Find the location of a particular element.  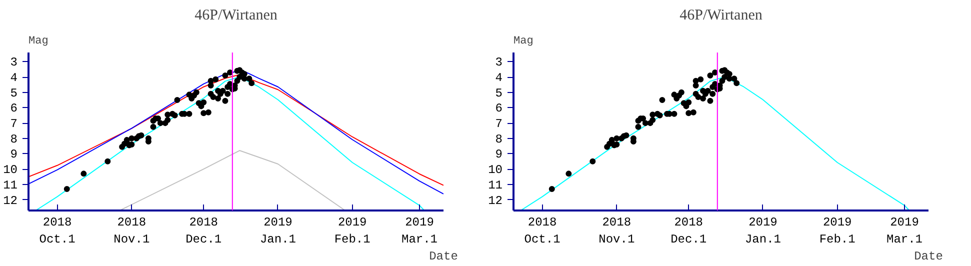

line-series is located at coordinates (232, 180).